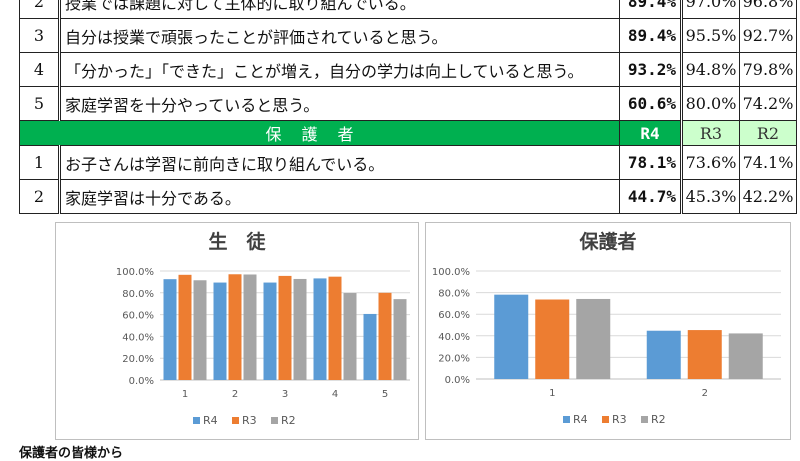  Describe the element at coordinates (710, 103) in the screenshot. I see `value-r3: 80.0%` at that location.